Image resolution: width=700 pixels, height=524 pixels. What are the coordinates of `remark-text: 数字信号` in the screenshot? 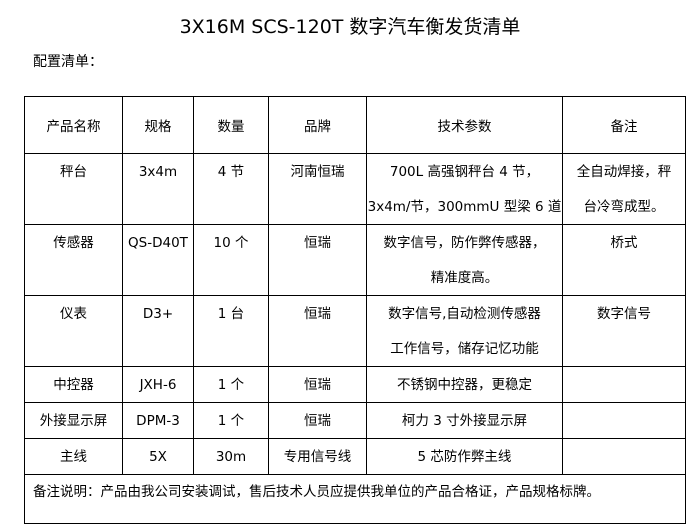 It's located at (624, 314).